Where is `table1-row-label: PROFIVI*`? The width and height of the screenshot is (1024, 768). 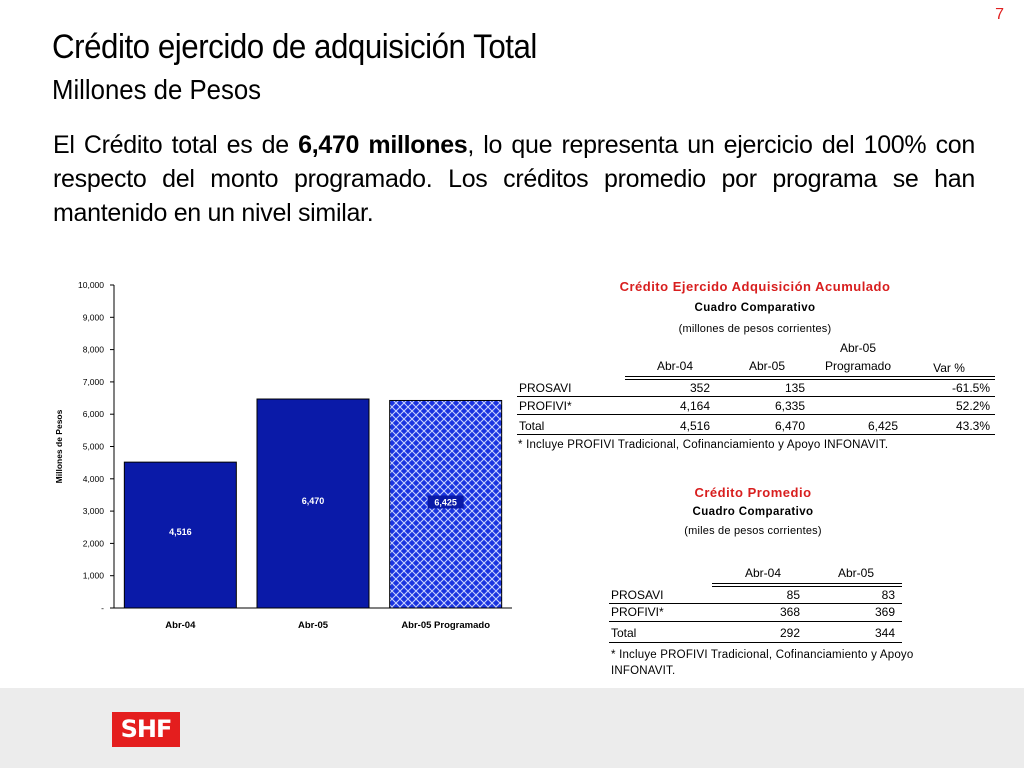
table1-row-label: PROFIVI* is located at coordinates (545, 406).